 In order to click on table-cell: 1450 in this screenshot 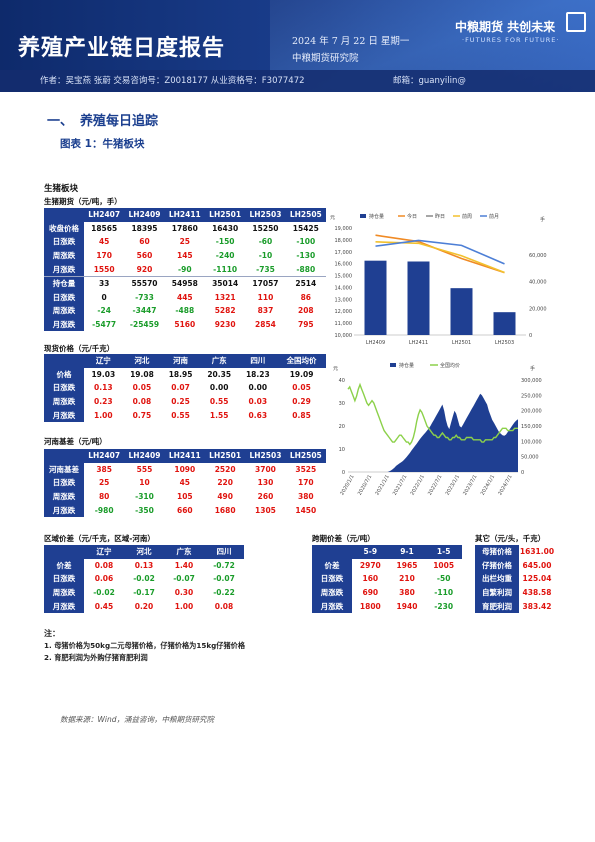, I will do `click(306, 510)`.